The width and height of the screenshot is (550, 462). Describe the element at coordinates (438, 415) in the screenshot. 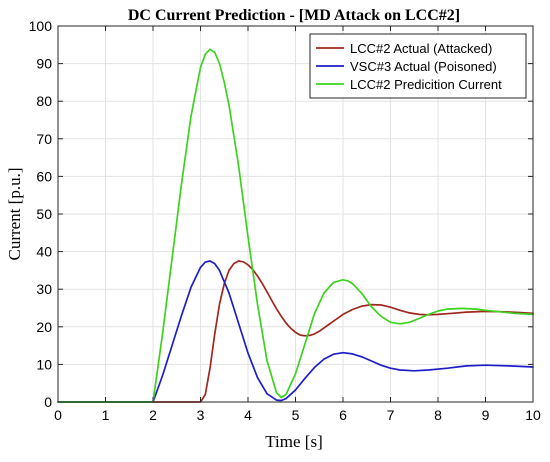

I see `x-tick-label: 8` at that location.